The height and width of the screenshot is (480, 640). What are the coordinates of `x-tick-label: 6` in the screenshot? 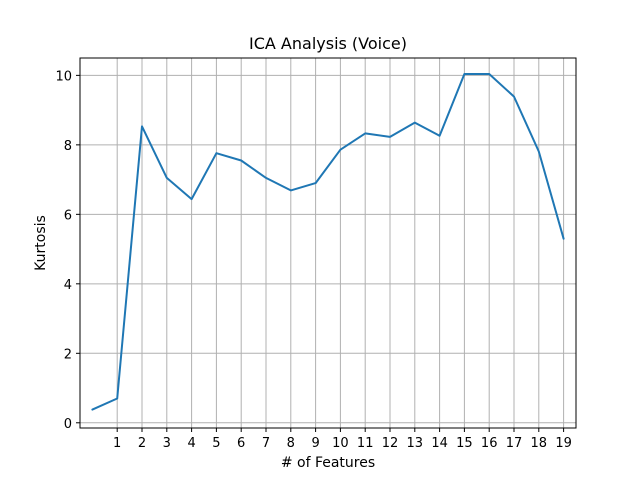 It's located at (241, 443).